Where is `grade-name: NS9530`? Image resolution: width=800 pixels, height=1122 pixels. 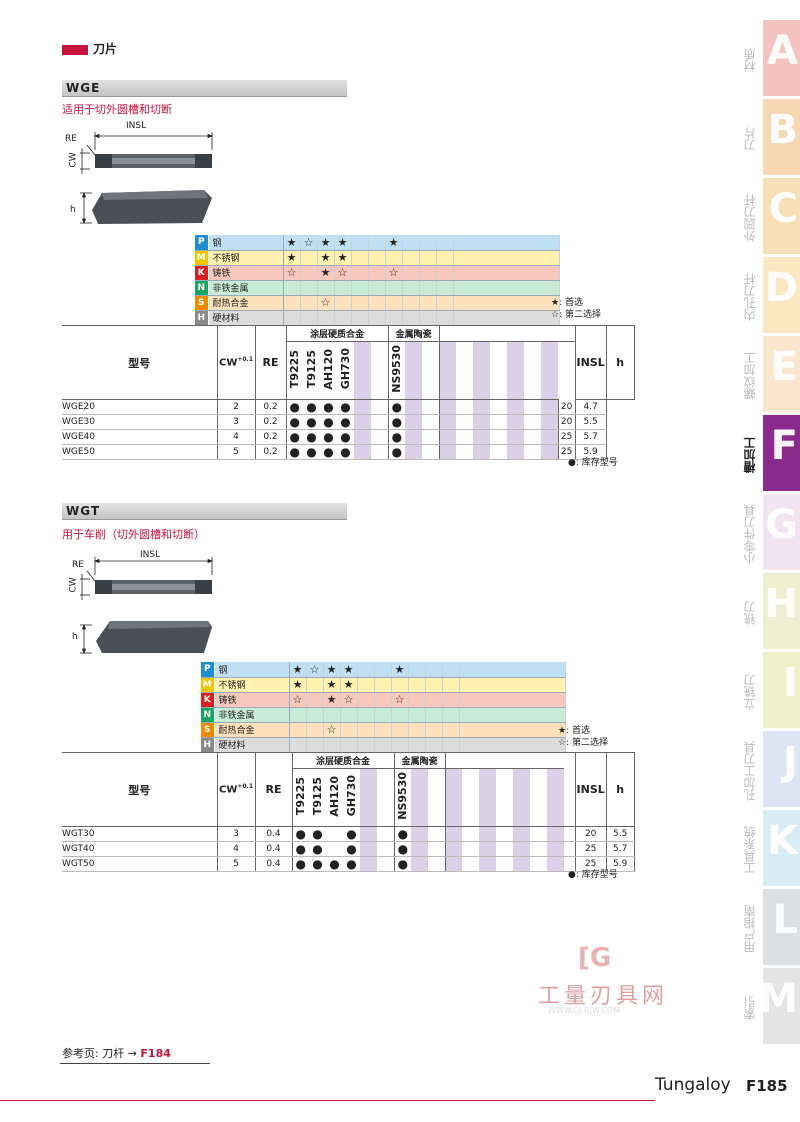
grade-name: NS9530 is located at coordinates (402, 797).